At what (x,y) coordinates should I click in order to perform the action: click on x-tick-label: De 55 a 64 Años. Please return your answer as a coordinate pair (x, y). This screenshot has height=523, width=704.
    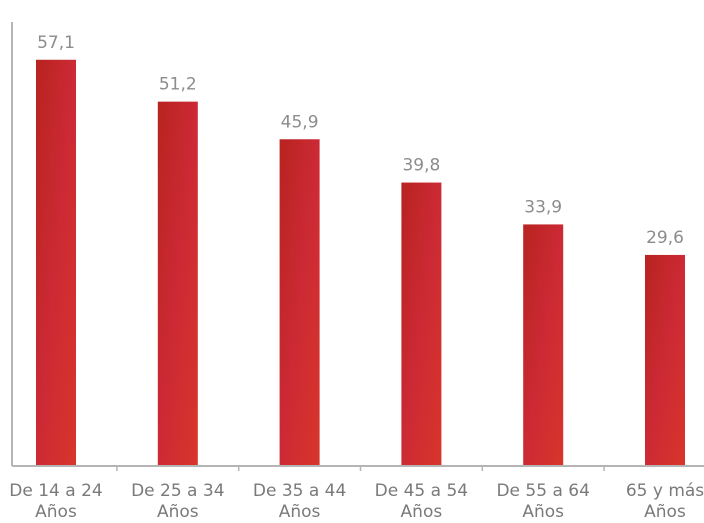
    Looking at the image, I should click on (543, 501).